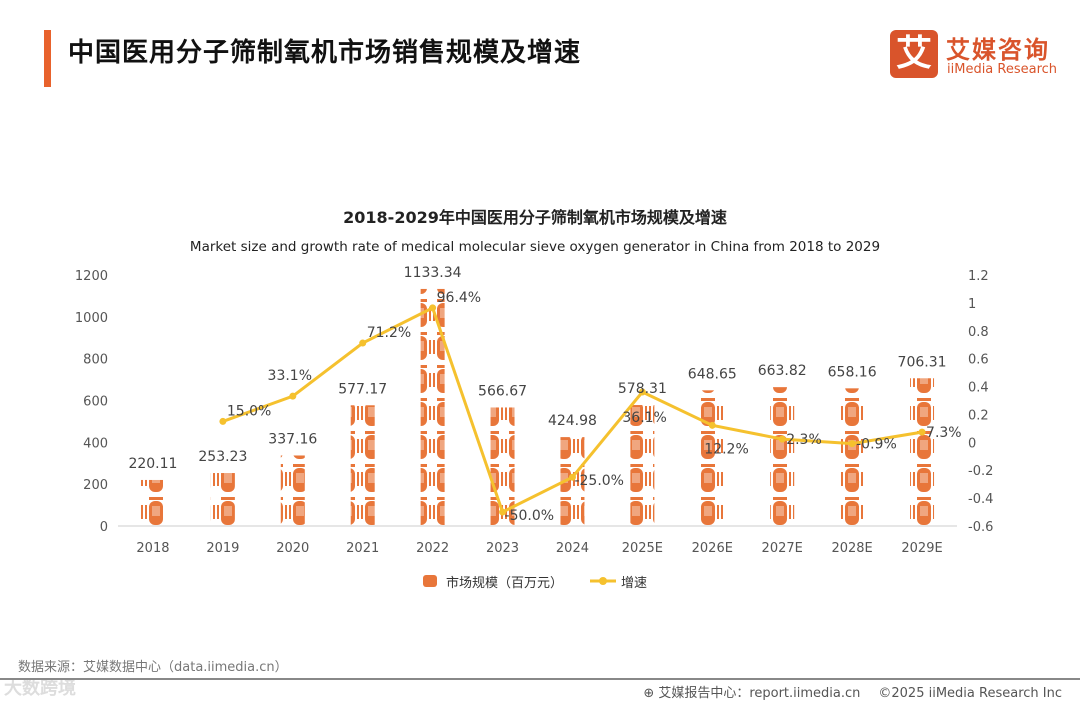 This screenshot has height=702, width=1080. I want to click on x-tick-label: 2025E, so click(642, 548).